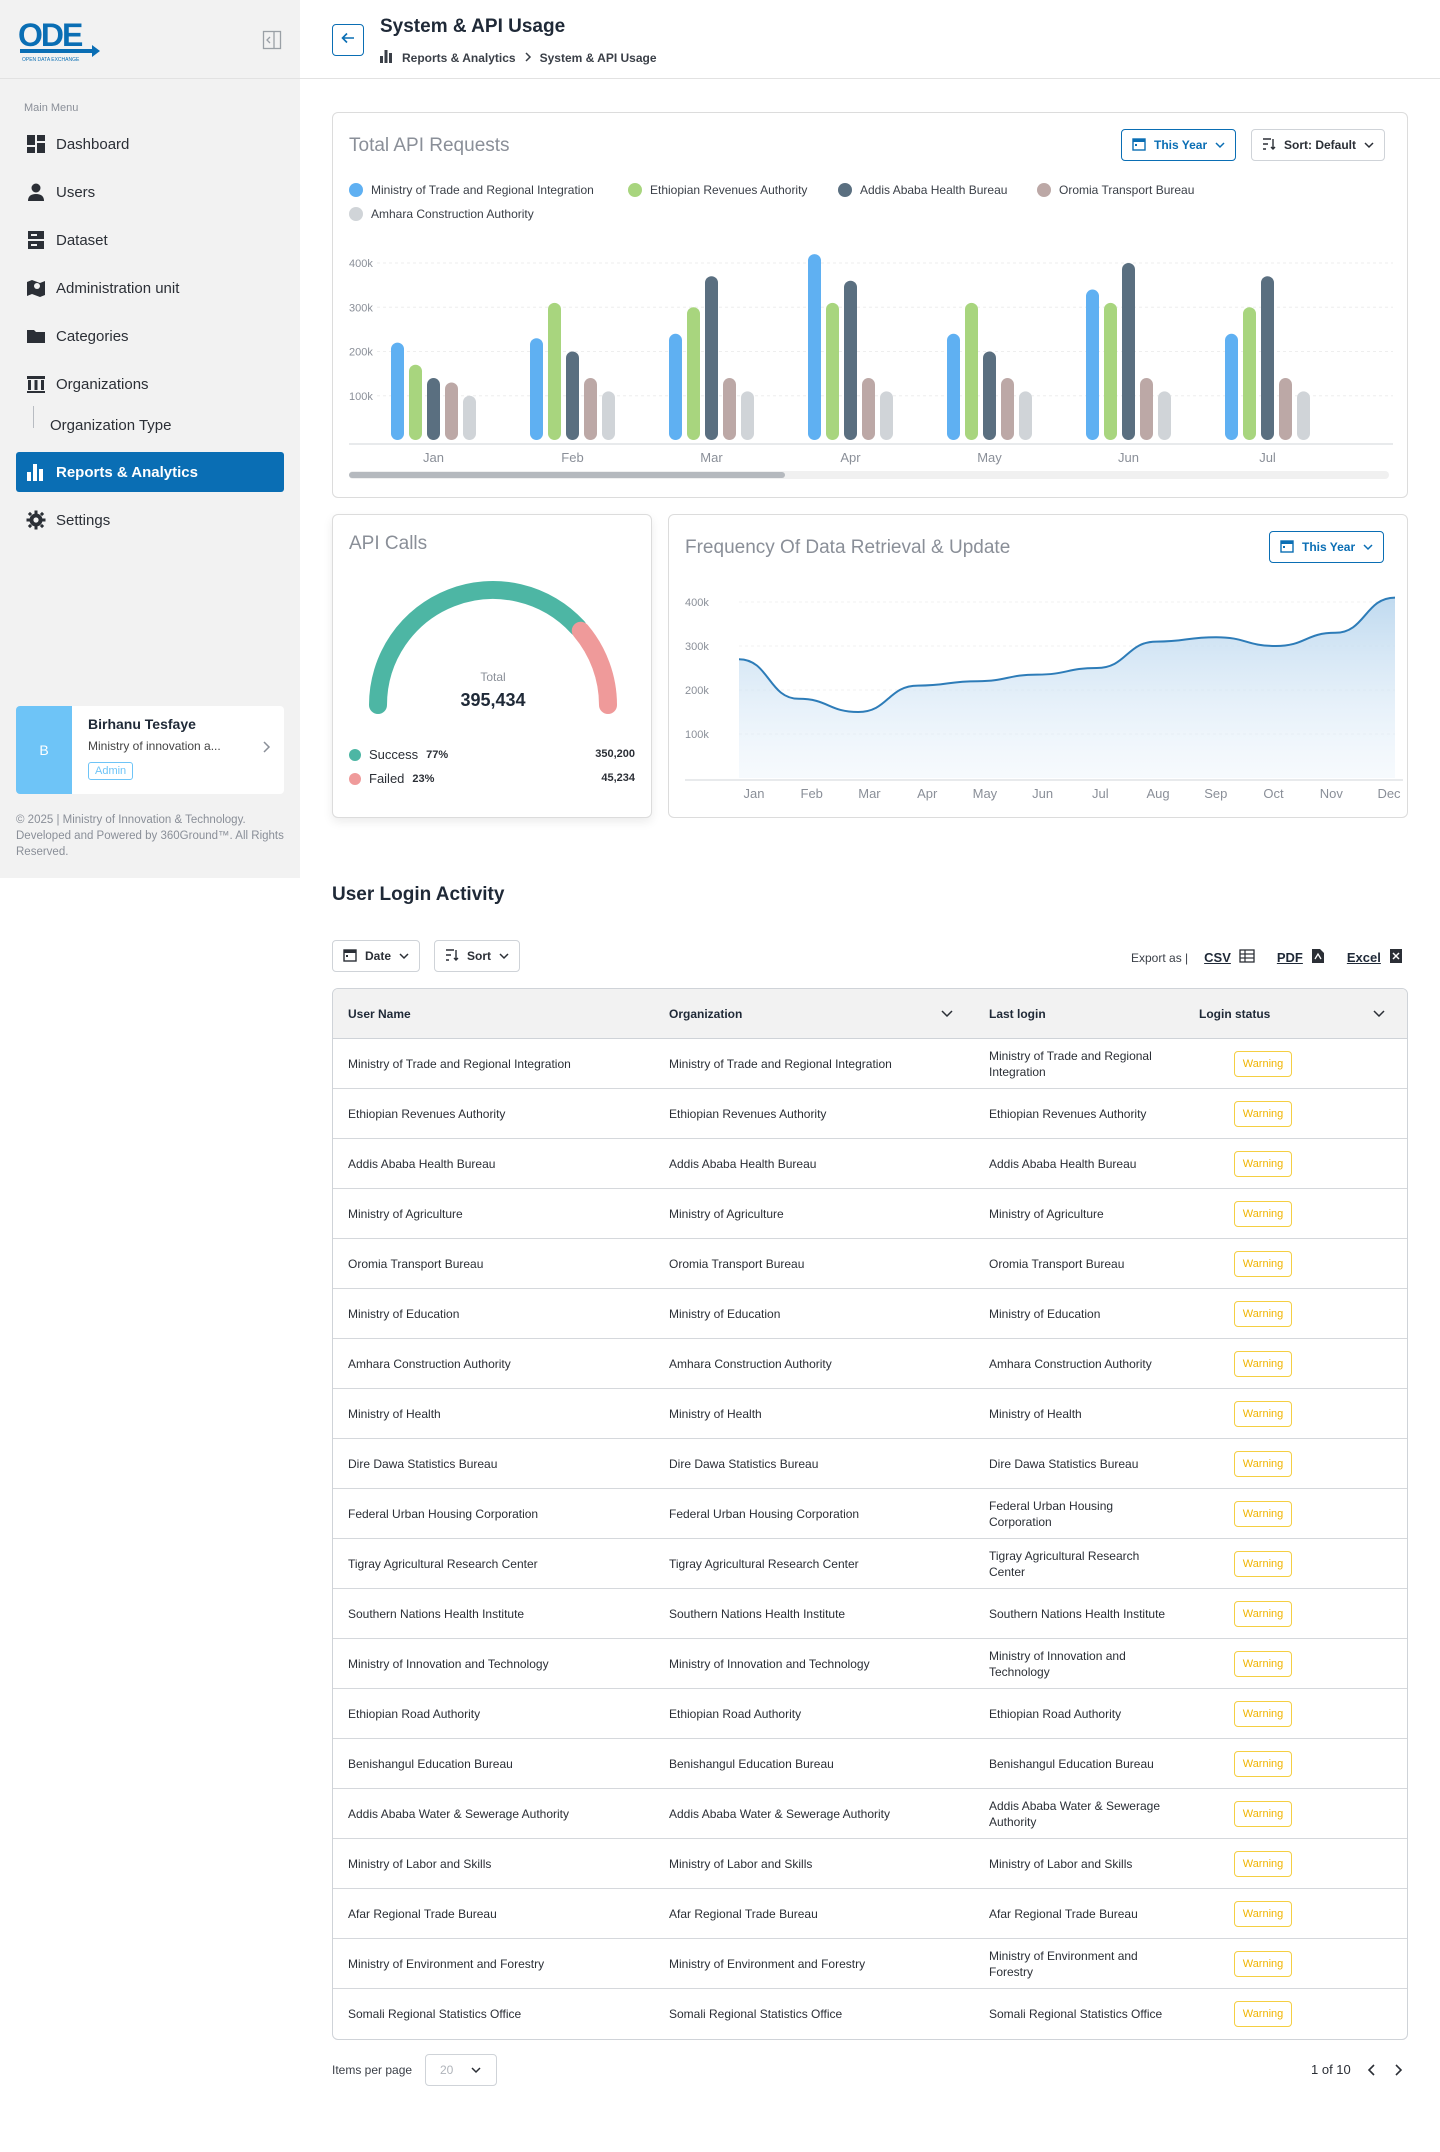 The image size is (1440, 2152). I want to click on collapse-sidebar-icon, so click(272, 40).